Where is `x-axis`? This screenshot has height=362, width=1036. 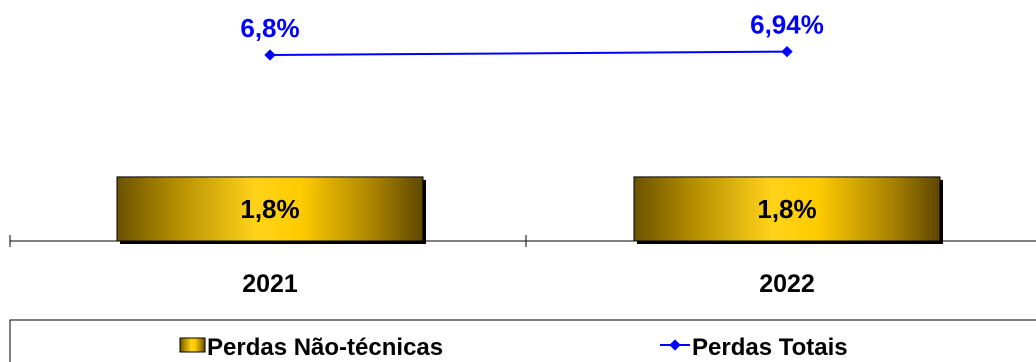 x-axis is located at coordinates (522, 241).